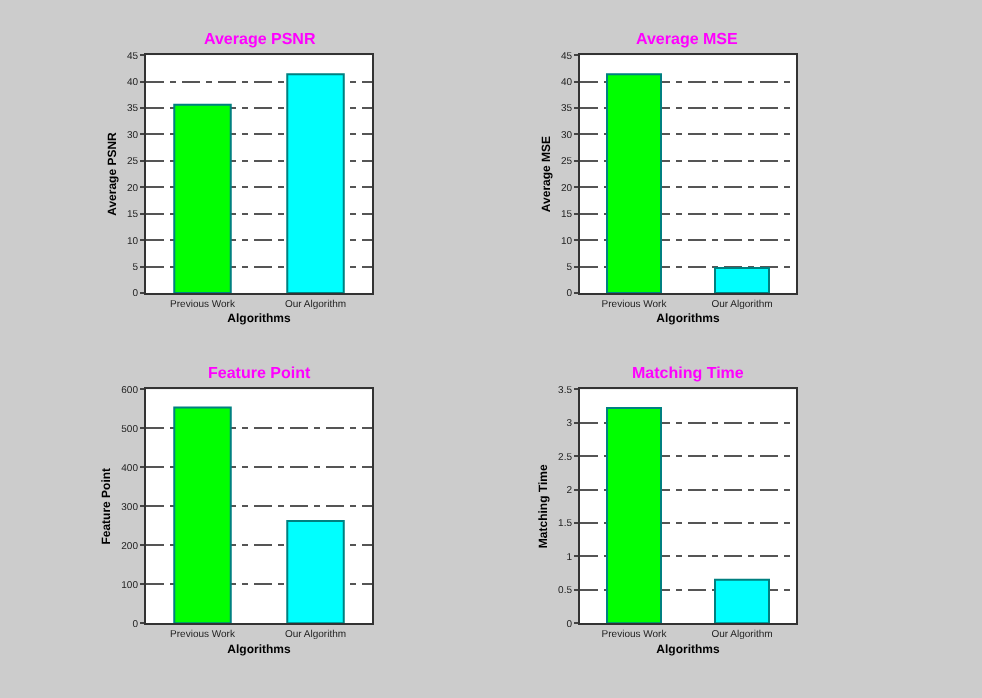 Image resolution: width=982 pixels, height=698 pixels. I want to click on chart-title: Matching Time, so click(688, 373).